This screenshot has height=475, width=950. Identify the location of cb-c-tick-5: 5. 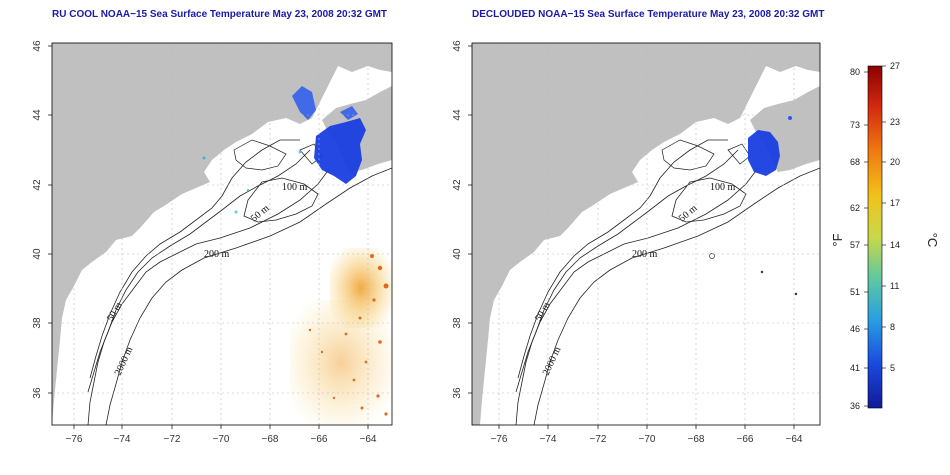
(892, 368).